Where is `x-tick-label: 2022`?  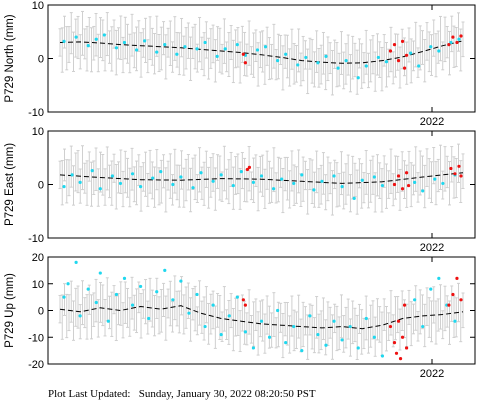 x-tick-label: 2022 is located at coordinates (432, 374).